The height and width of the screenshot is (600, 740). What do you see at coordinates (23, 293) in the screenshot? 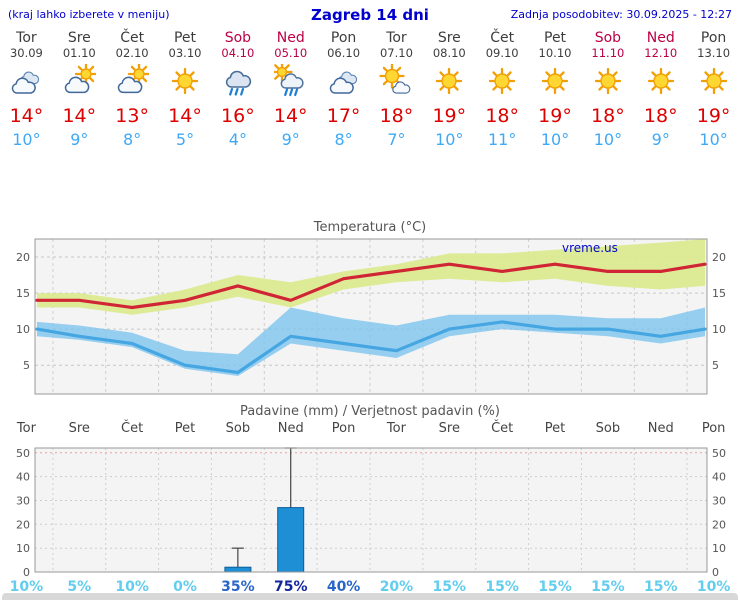
I see `svg-text: 15` at bounding box center [23, 293].